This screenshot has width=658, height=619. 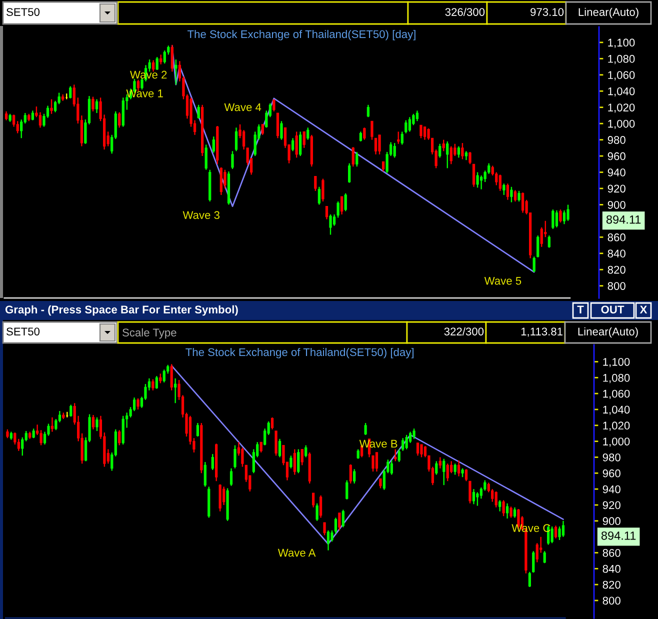 What do you see at coordinates (616, 379) in the screenshot?
I see `y-tick-label: 1,080` at bounding box center [616, 379].